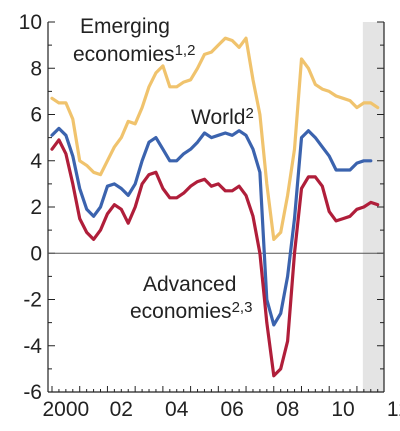 This screenshot has height=431, width=400. Describe the element at coordinates (36, 161) in the screenshot. I see `y-tick-label: 4` at that location.